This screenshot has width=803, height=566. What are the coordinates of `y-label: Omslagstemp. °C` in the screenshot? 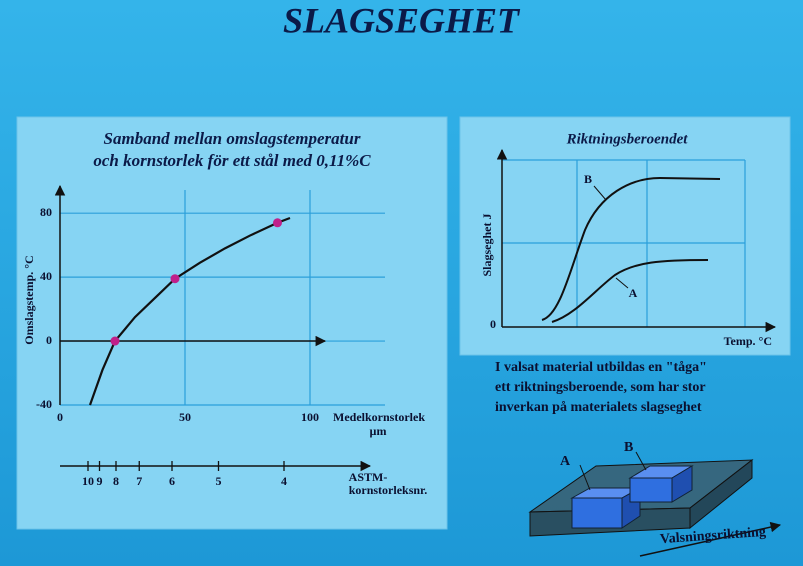 It's located at (29, 299).